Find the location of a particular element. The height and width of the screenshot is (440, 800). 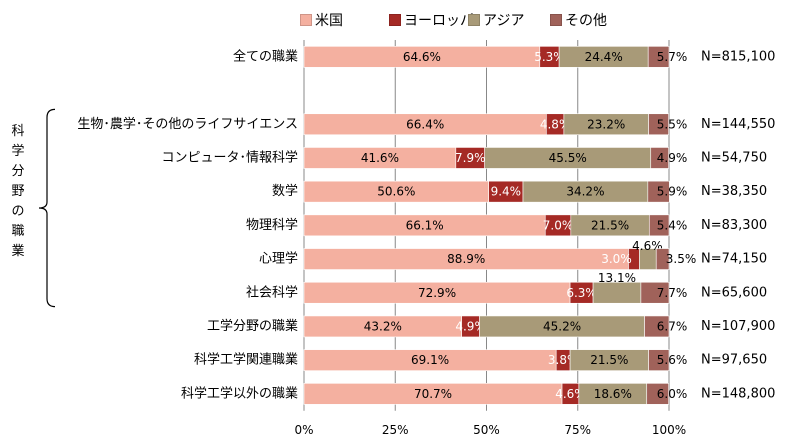

data-label: 3.0% is located at coordinates (616, 259).